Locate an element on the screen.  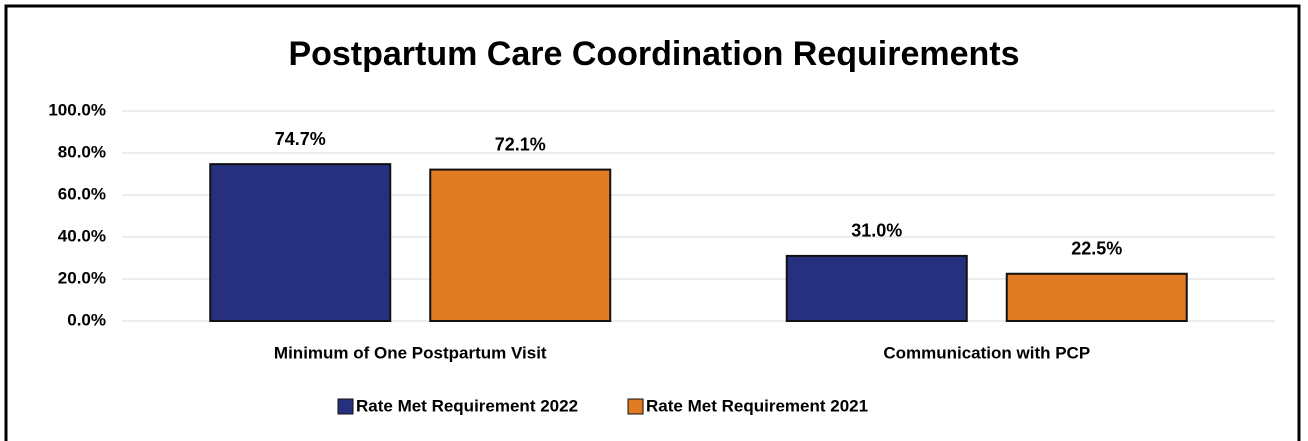
y-tick-label: 40.0% is located at coordinates (82, 235).